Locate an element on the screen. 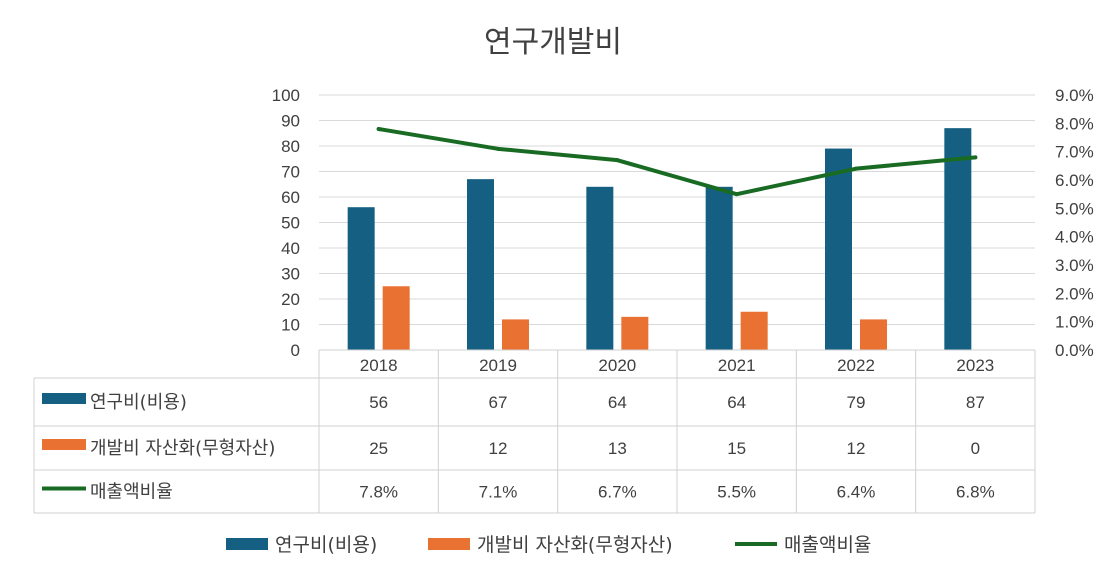 The height and width of the screenshot is (564, 1107). line-series is located at coordinates (677, 162).